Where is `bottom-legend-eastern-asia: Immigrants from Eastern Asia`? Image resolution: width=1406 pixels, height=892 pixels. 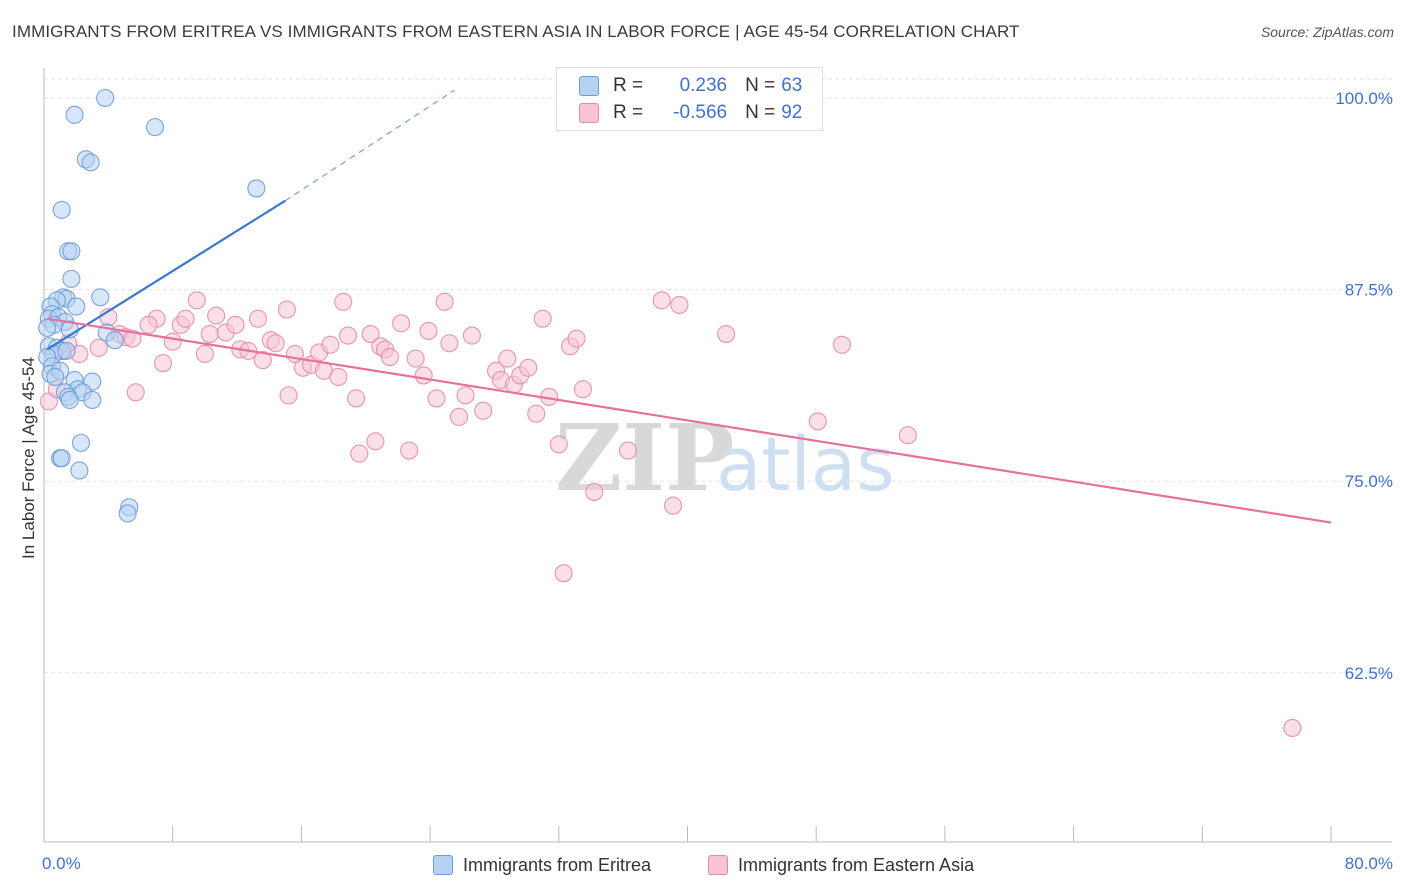 bottom-legend-eastern-asia: Immigrants from Eastern Asia is located at coordinates (841, 865).